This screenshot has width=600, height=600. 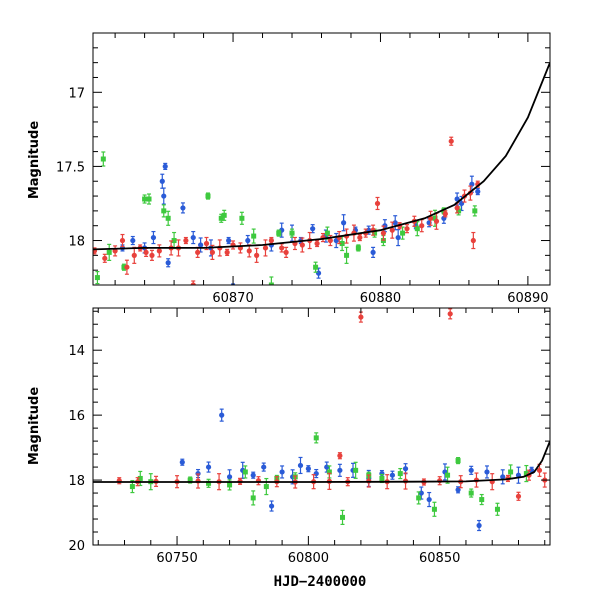 I want to click on x-tick-label: 60890, so click(x=527, y=298).